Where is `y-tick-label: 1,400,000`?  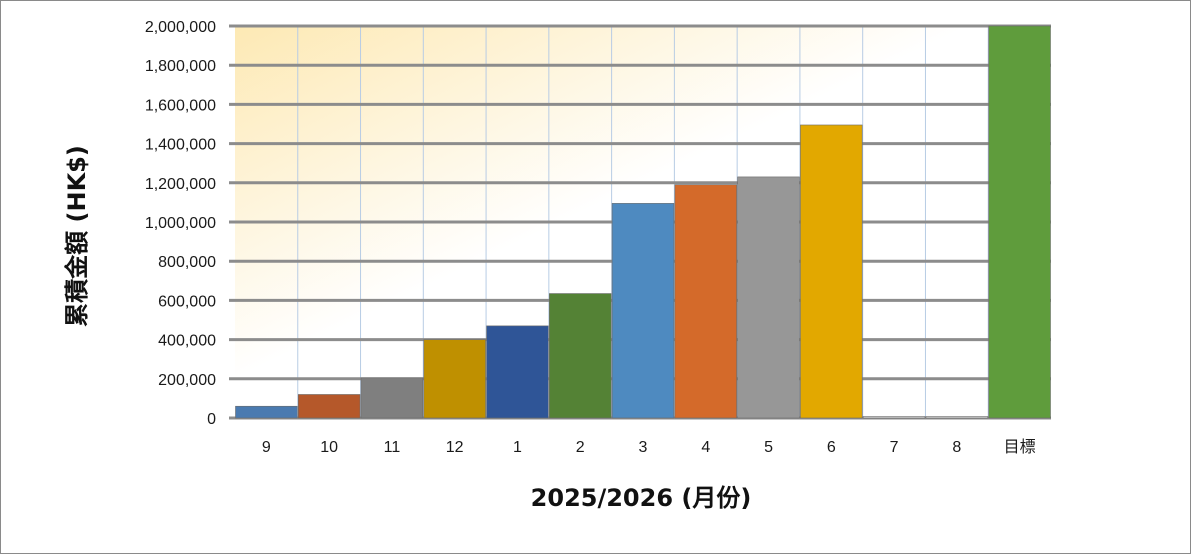 y-tick-label: 1,400,000 is located at coordinates (180, 145).